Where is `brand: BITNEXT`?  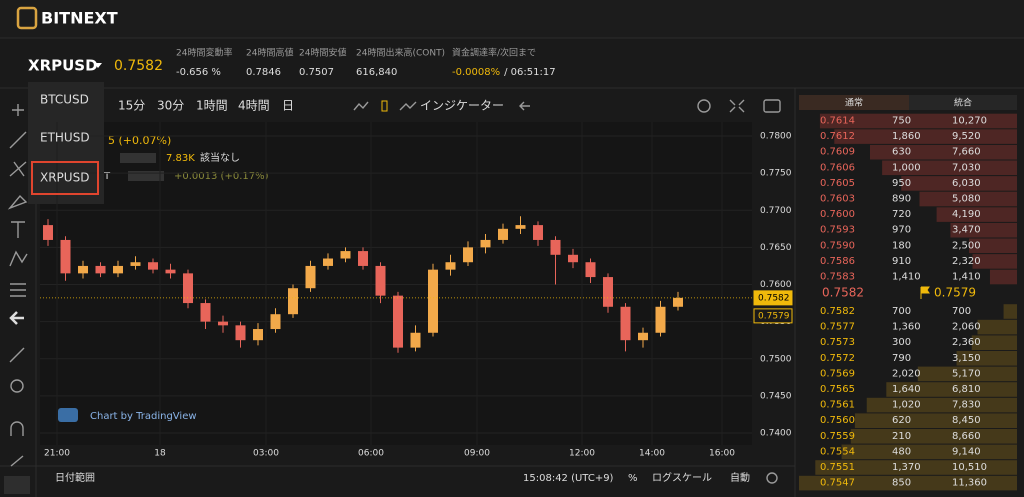 brand: BITNEXT is located at coordinates (79, 18).